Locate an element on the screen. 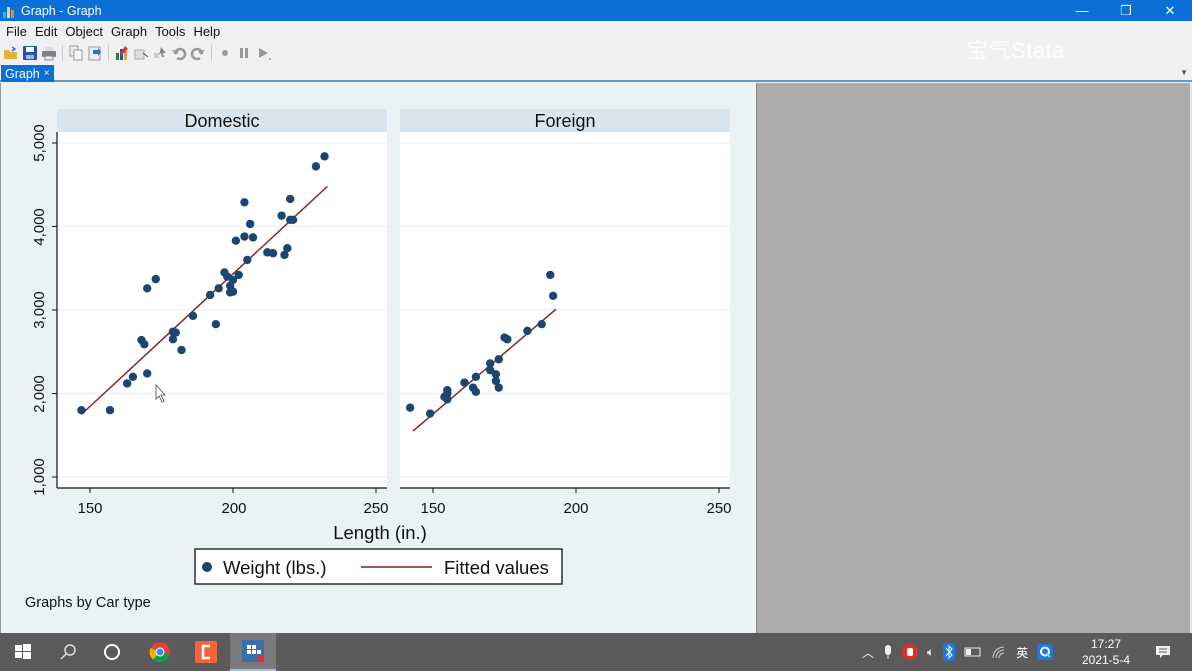 This screenshot has width=1192, height=671. menu-object: Object is located at coordinates (84, 31).